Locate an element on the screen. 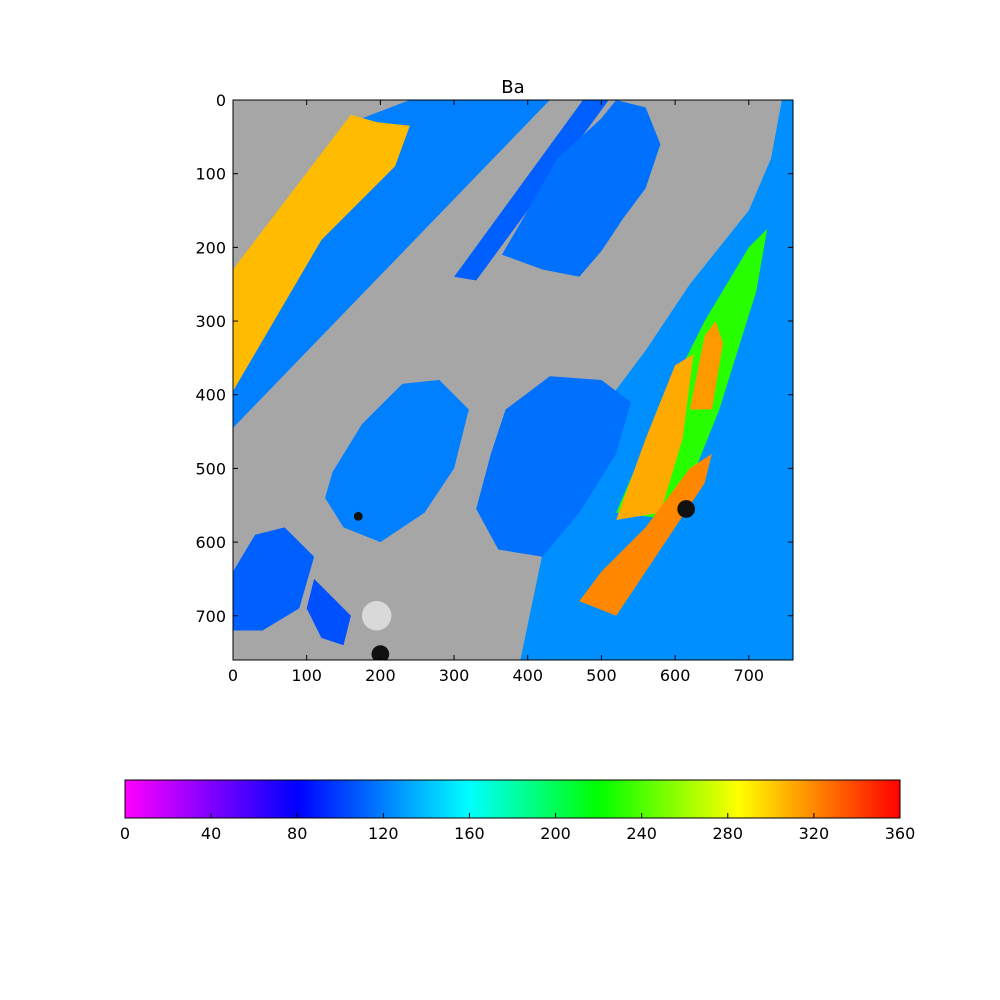 The width and height of the screenshot is (1000, 1000). colorbar-tick-label: 240 is located at coordinates (641, 833).